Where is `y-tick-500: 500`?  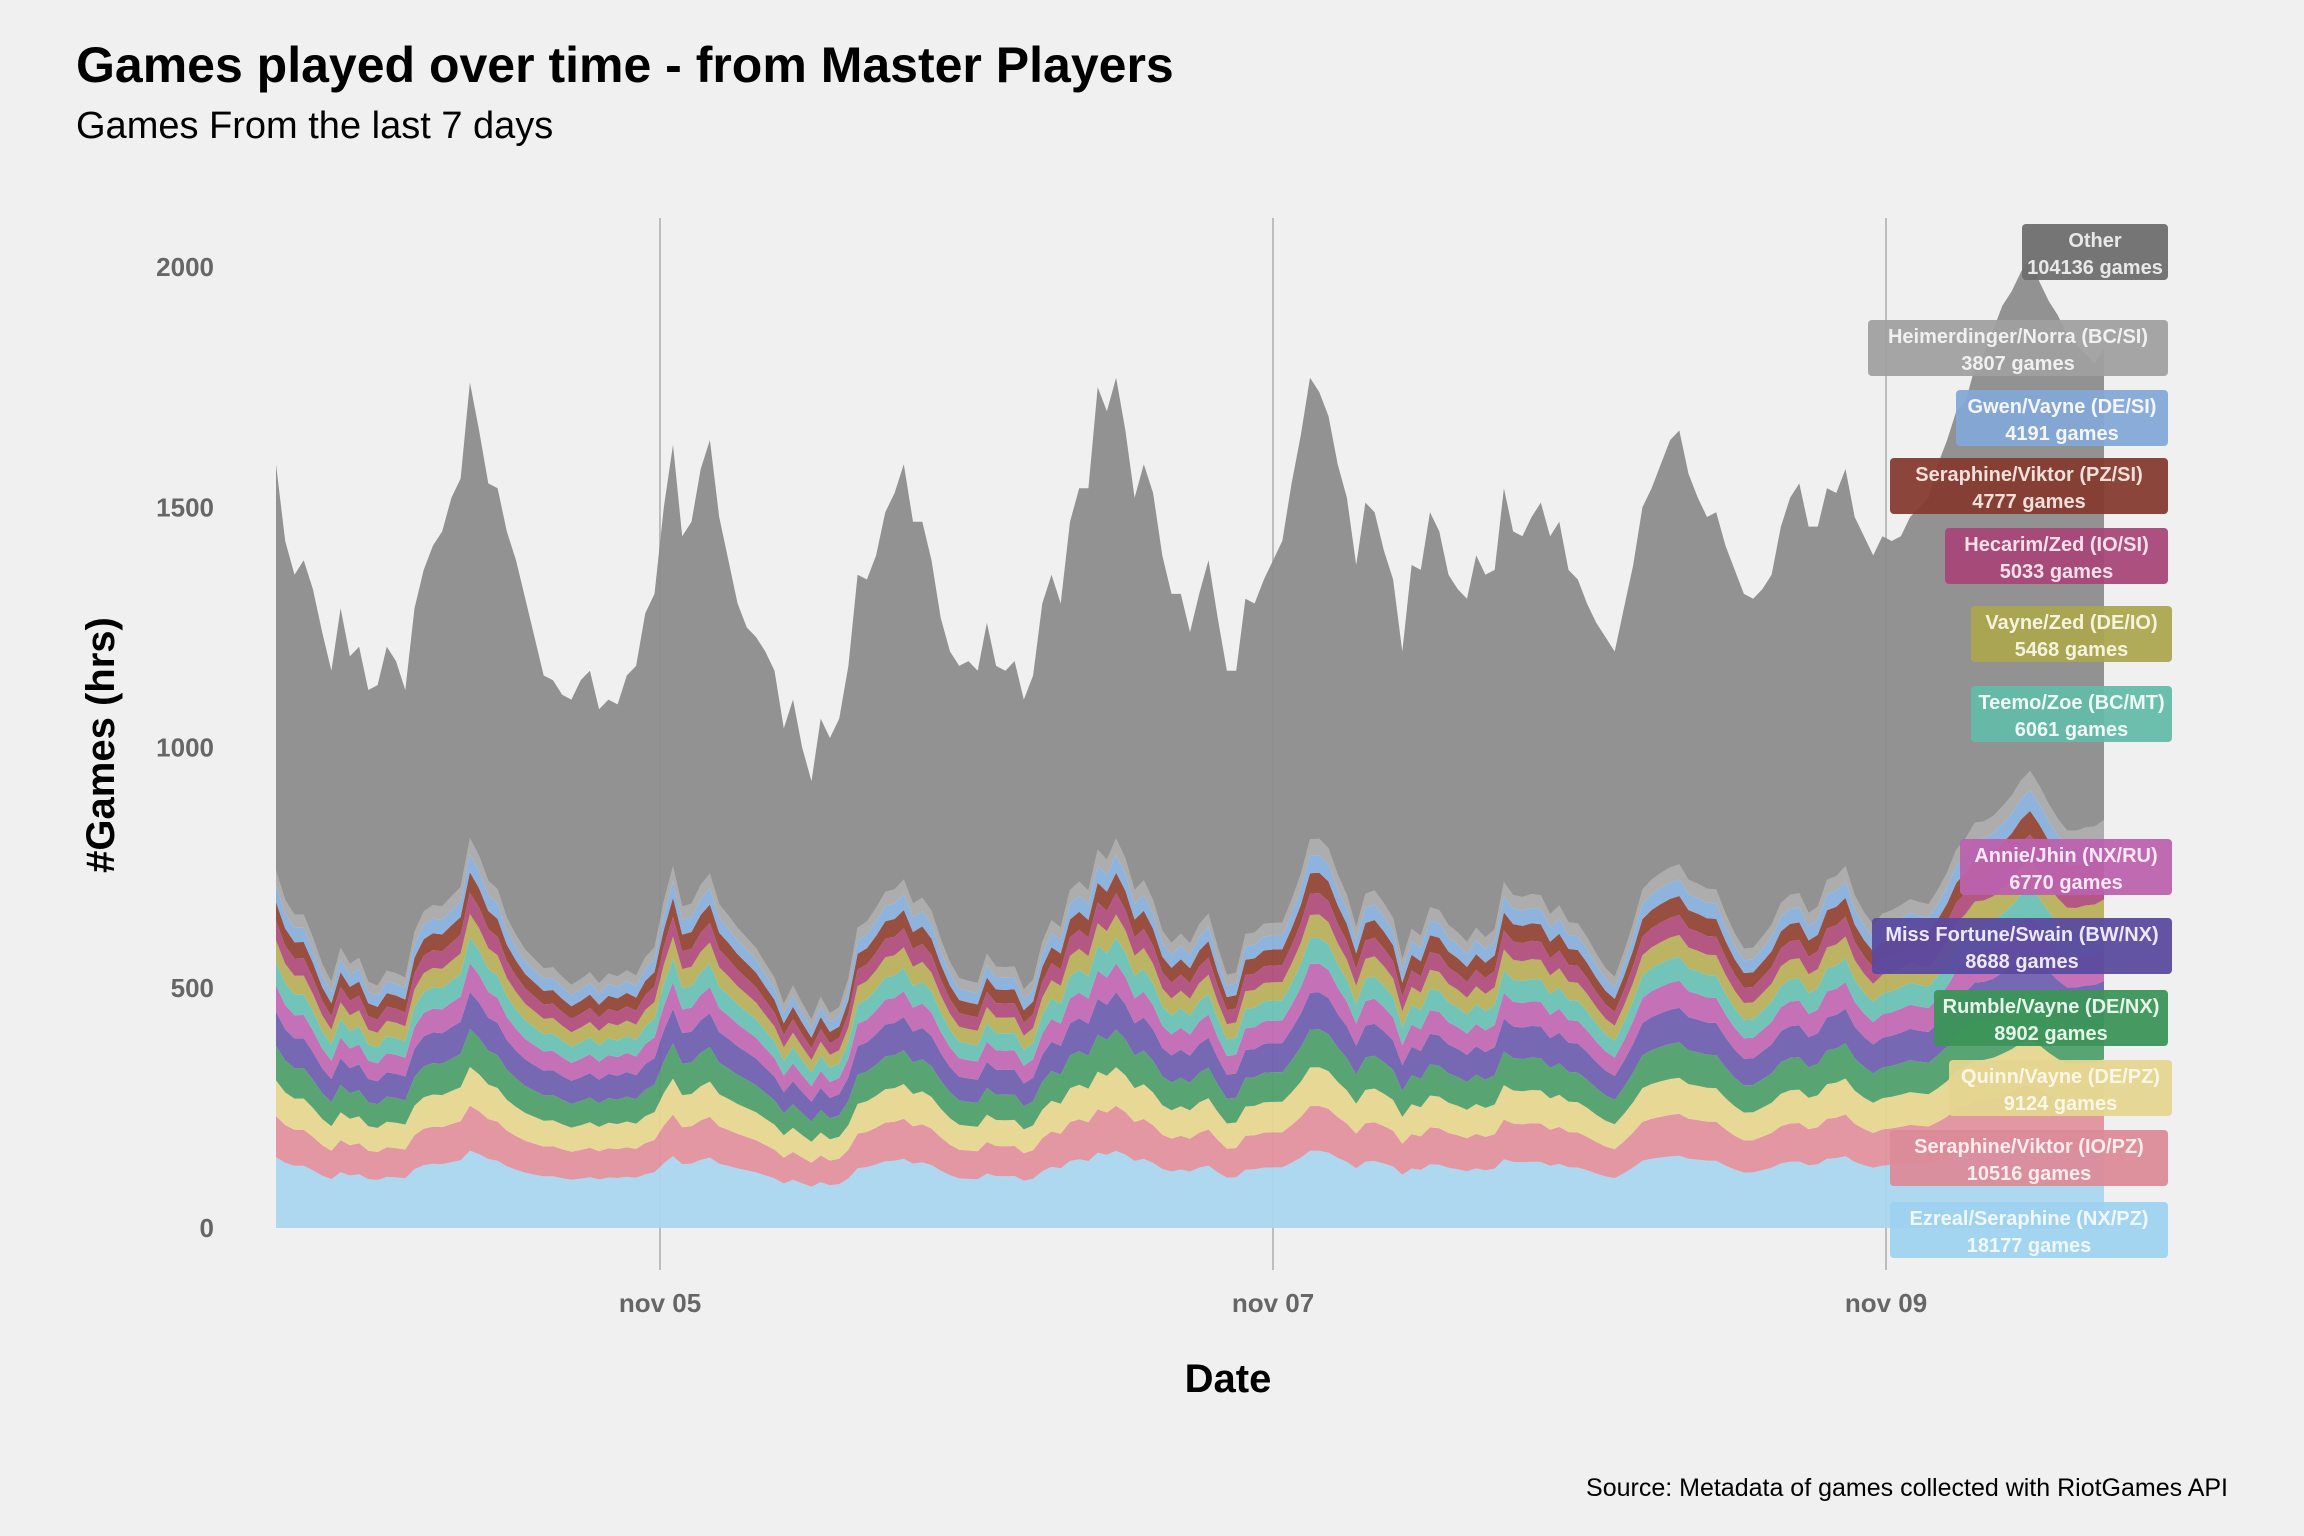 y-tick-500: 500 is located at coordinates (192, 988).